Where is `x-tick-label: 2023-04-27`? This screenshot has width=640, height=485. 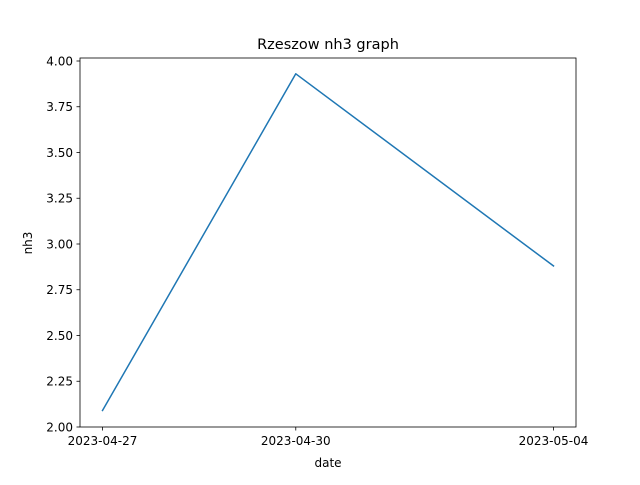 x-tick-label: 2023-04-27 is located at coordinates (103, 441).